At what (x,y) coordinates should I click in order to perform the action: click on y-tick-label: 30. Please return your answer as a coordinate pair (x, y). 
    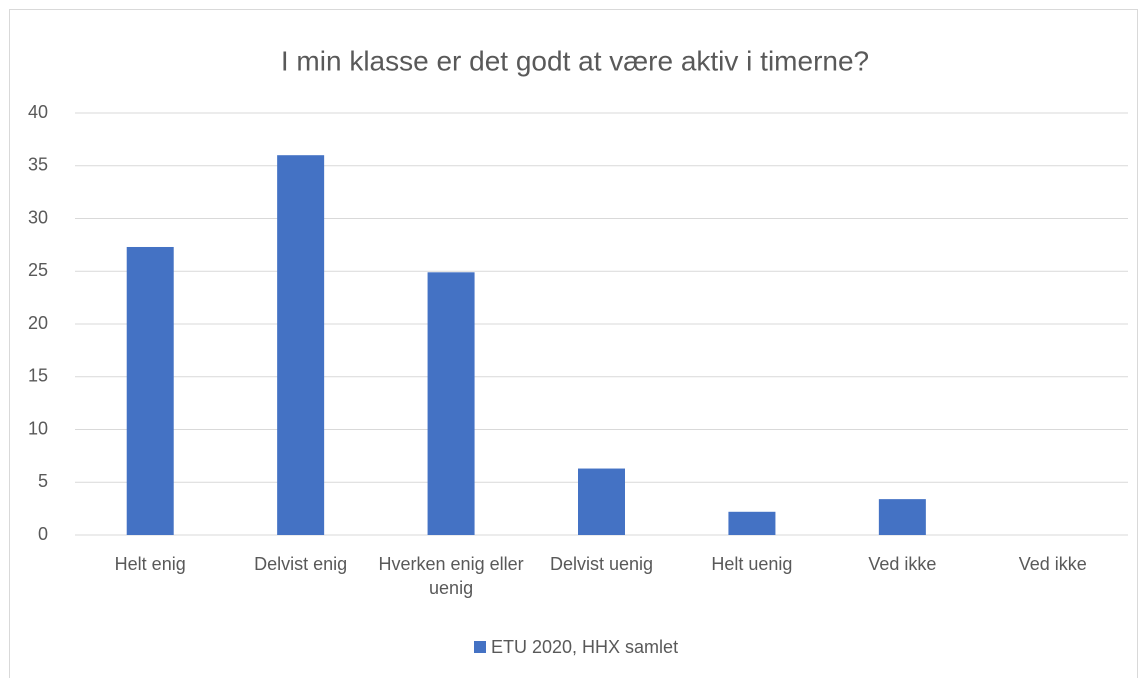
    Looking at the image, I should click on (38, 217).